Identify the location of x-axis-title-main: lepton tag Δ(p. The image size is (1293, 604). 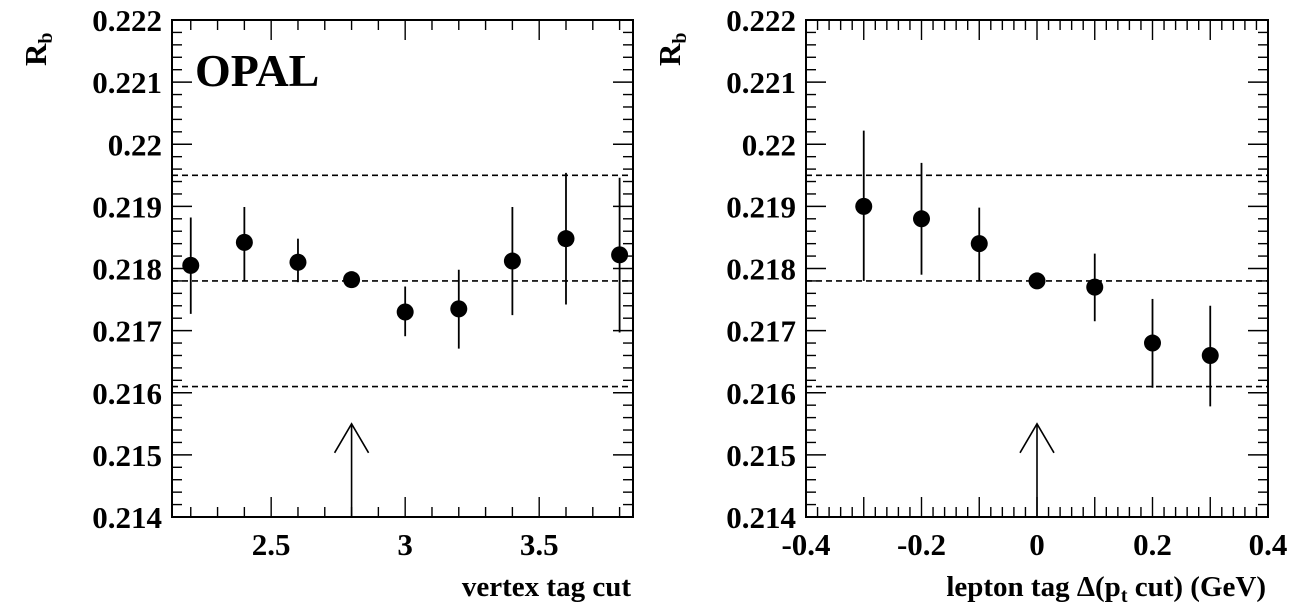
(1033, 587).